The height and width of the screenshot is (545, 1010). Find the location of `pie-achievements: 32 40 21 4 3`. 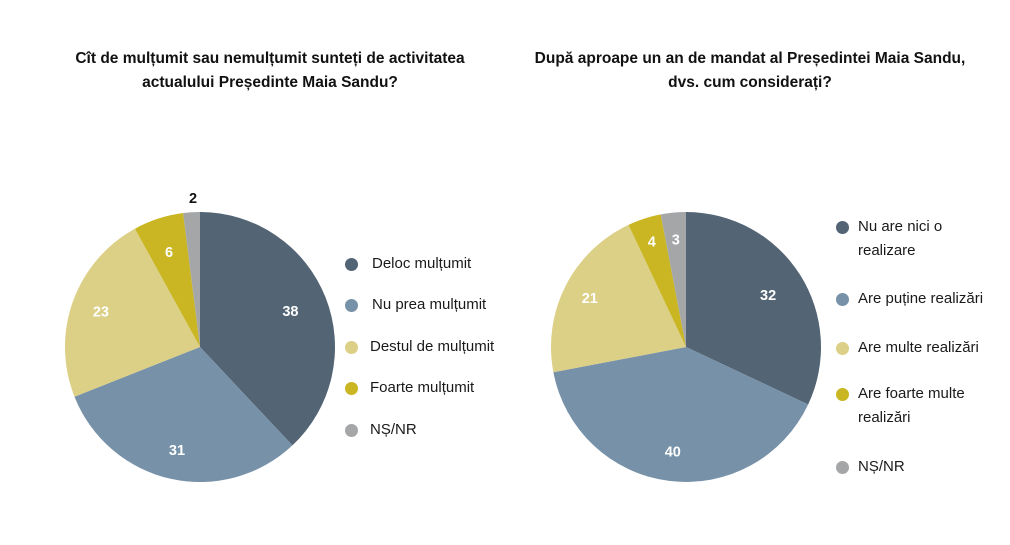

pie-achievements: 32 40 21 4 3 is located at coordinates (685, 347).